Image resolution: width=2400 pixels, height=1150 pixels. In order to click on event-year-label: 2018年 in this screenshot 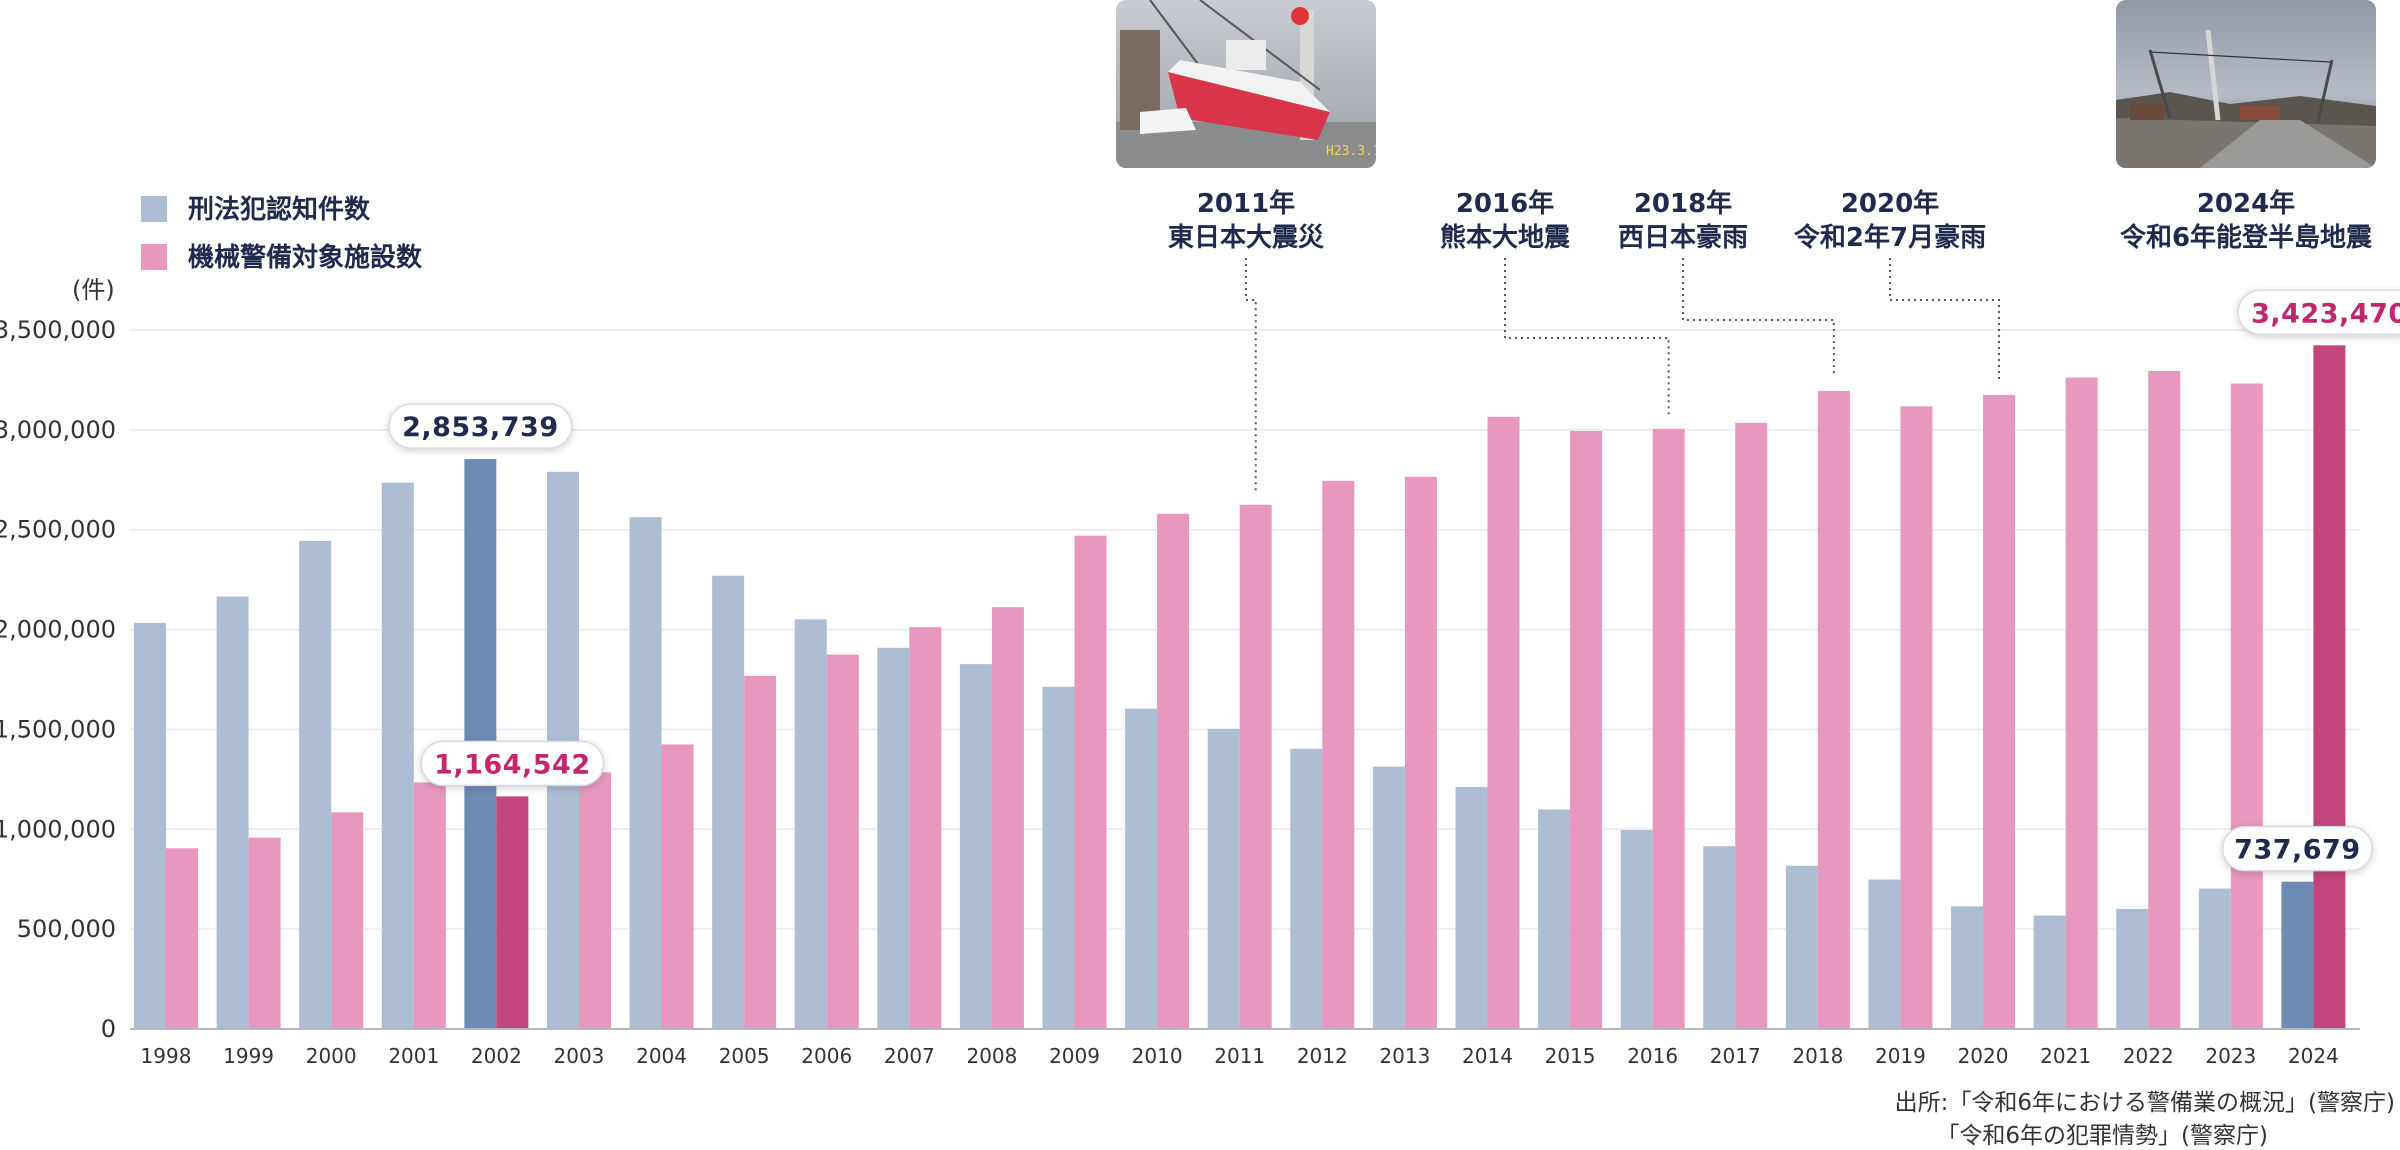, I will do `click(1683, 203)`.